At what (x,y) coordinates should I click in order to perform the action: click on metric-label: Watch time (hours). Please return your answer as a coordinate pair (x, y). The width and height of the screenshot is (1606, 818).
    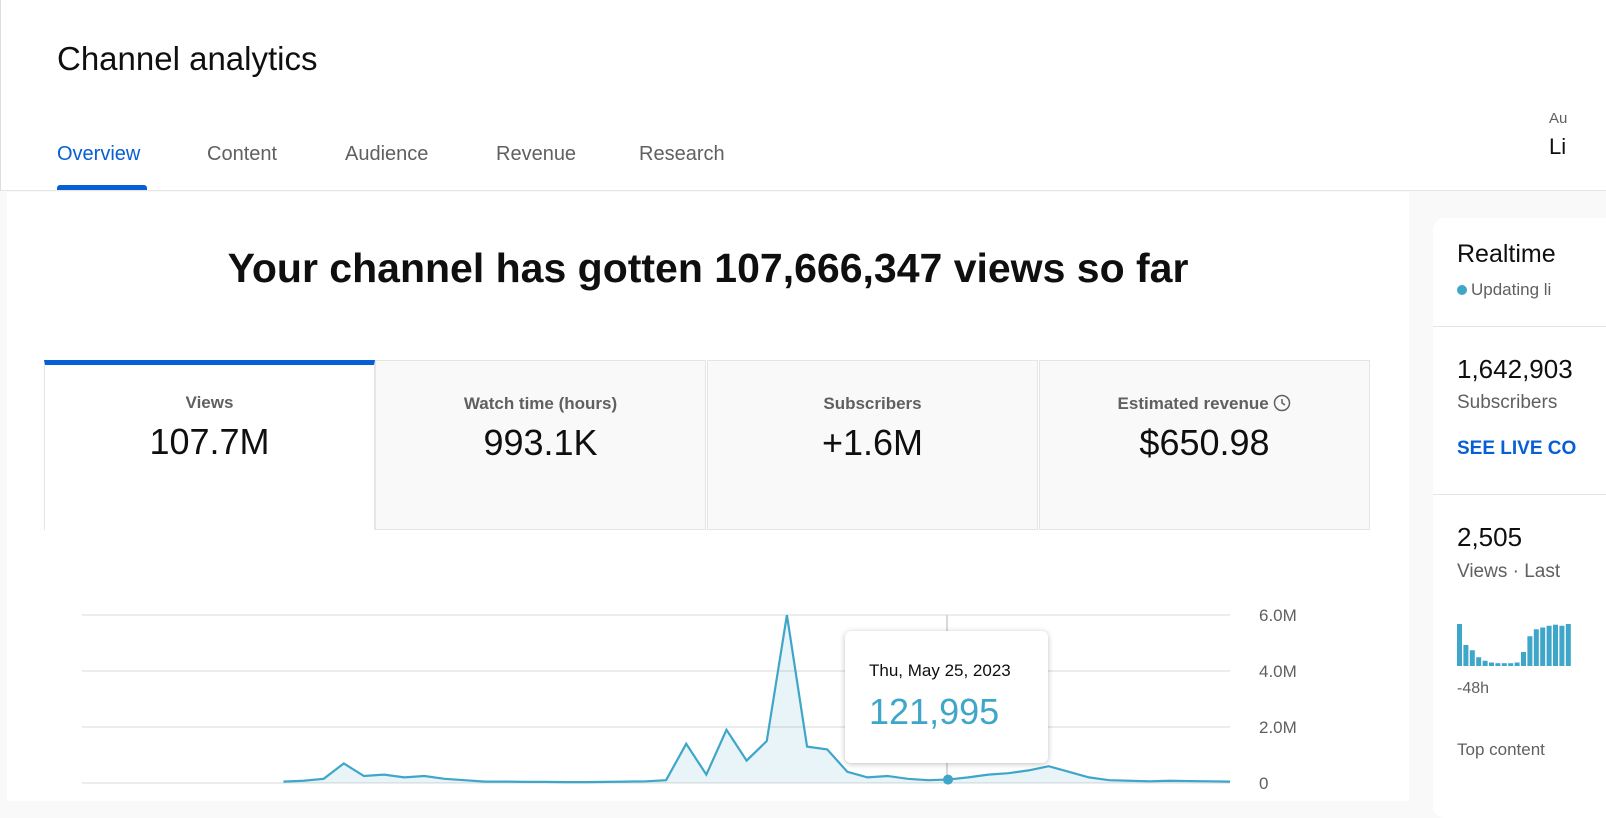
    Looking at the image, I should click on (540, 403).